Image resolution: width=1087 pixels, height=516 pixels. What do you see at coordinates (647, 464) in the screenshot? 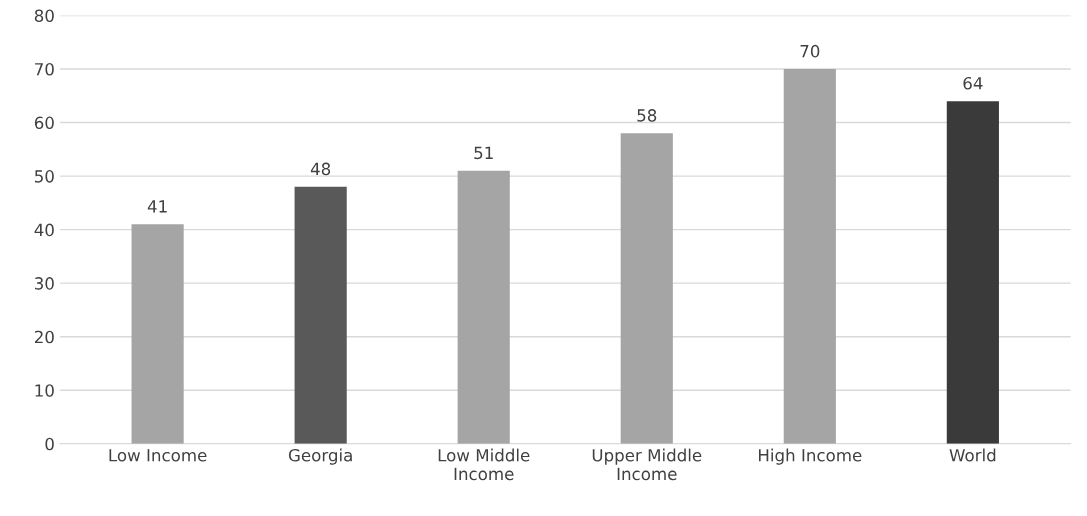
I see `x-tick-label: Upper Middle Income` at bounding box center [647, 464].